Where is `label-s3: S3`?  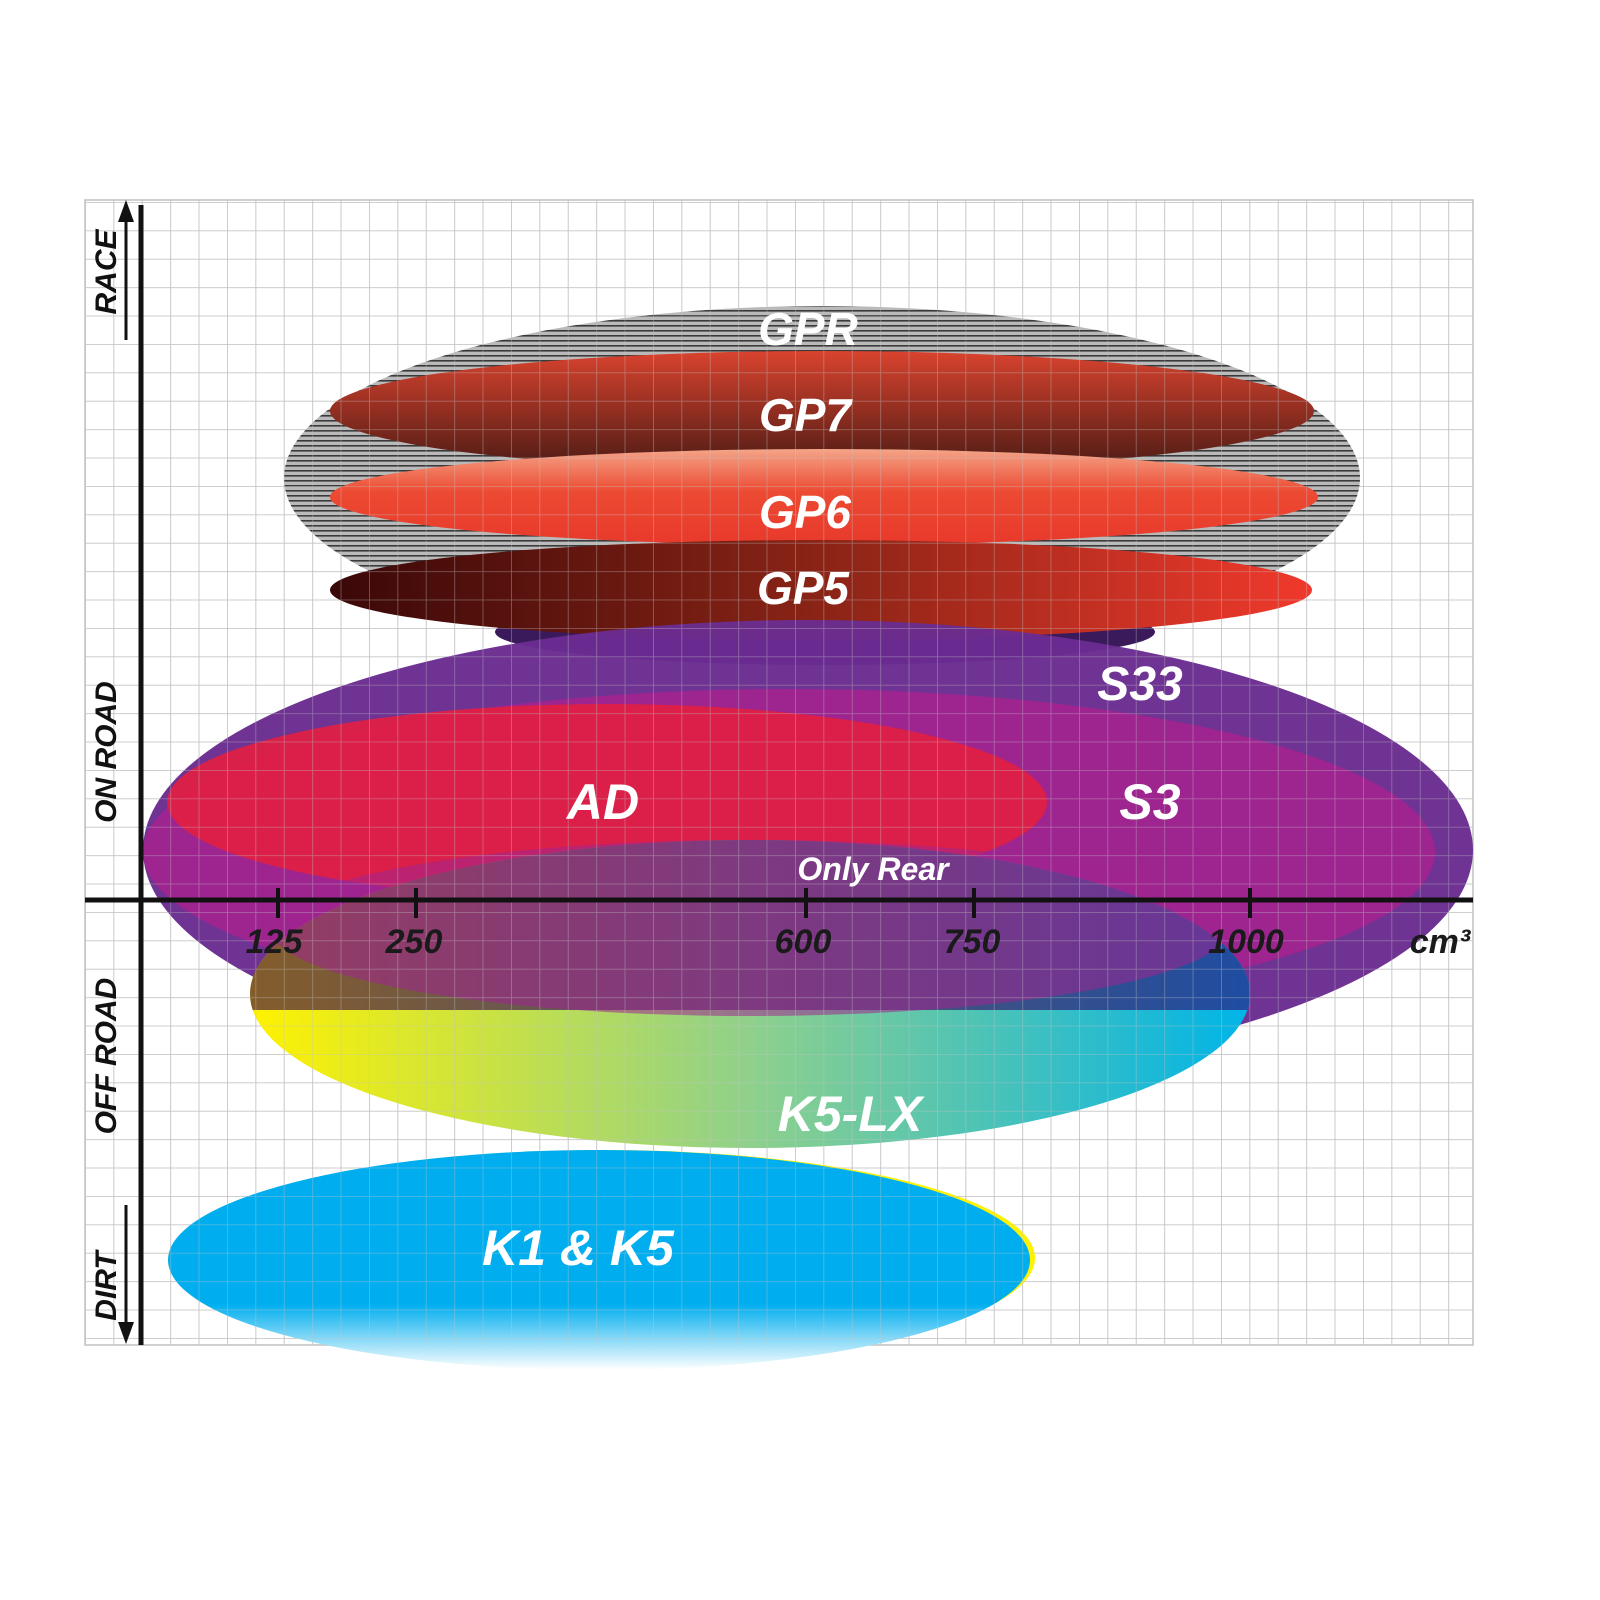
label-s3: S3 is located at coordinates (1149, 802).